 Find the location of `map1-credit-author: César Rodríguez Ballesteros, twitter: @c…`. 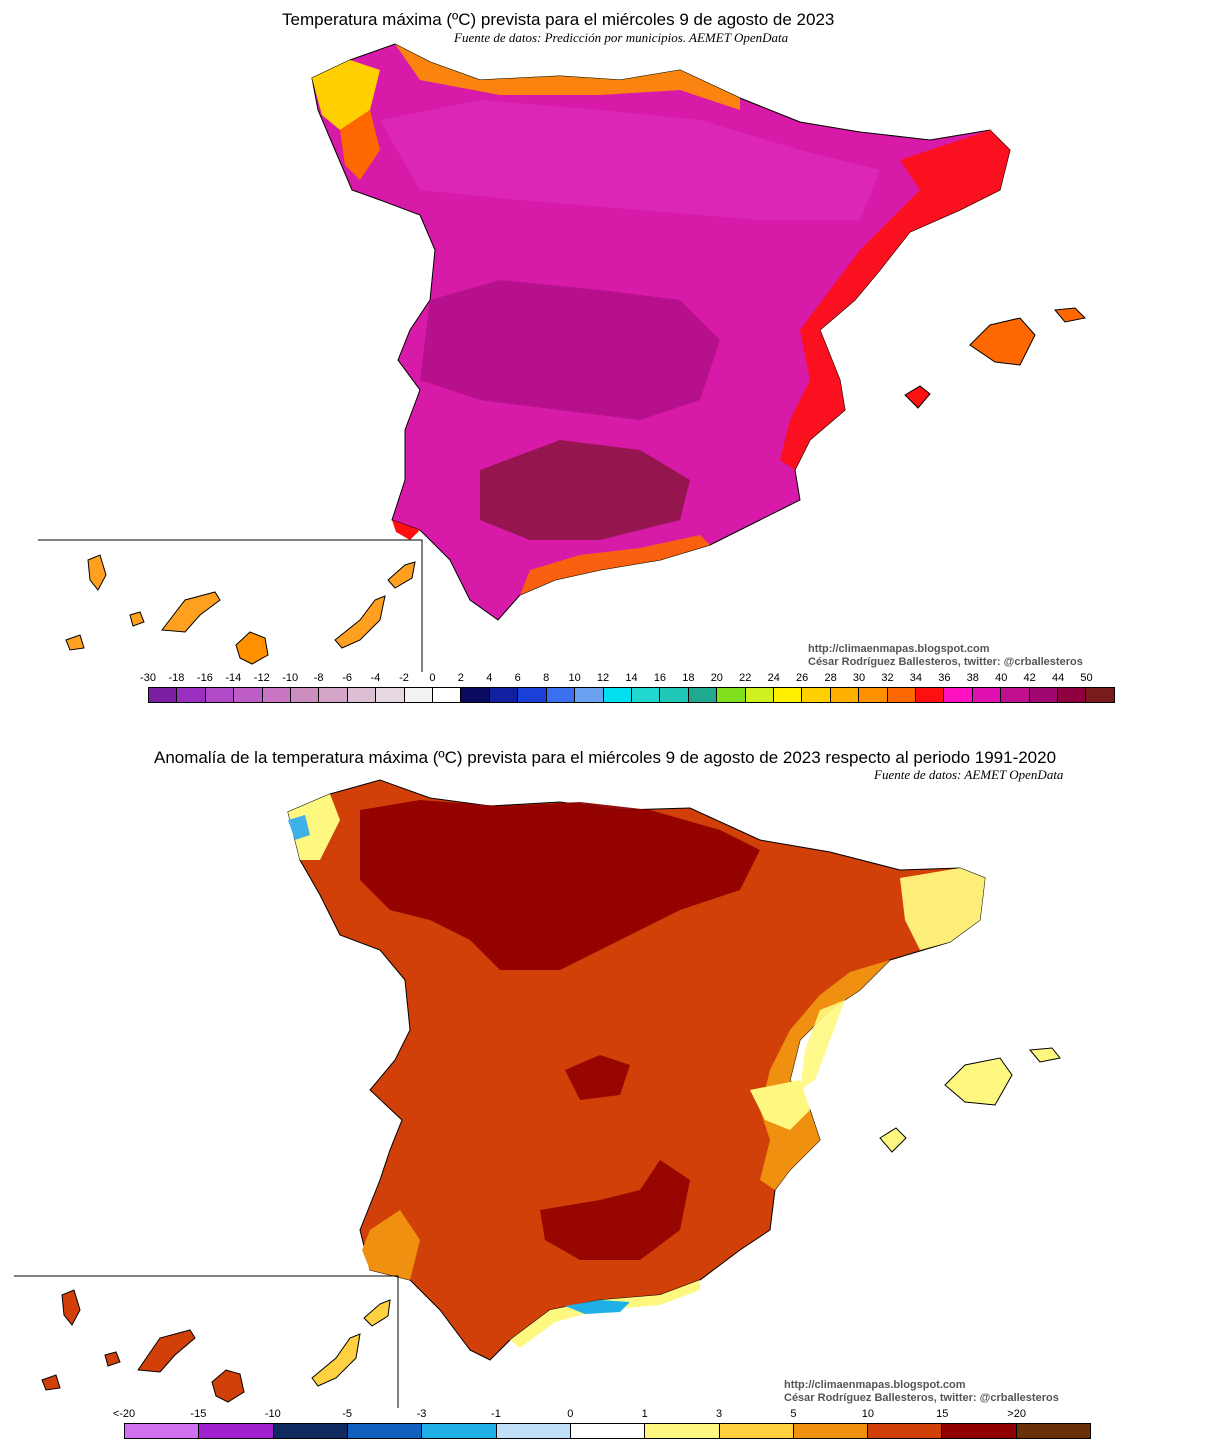

map1-credit-author: César Rodríguez Ballesteros, twitter: @c… is located at coordinates (945, 662).